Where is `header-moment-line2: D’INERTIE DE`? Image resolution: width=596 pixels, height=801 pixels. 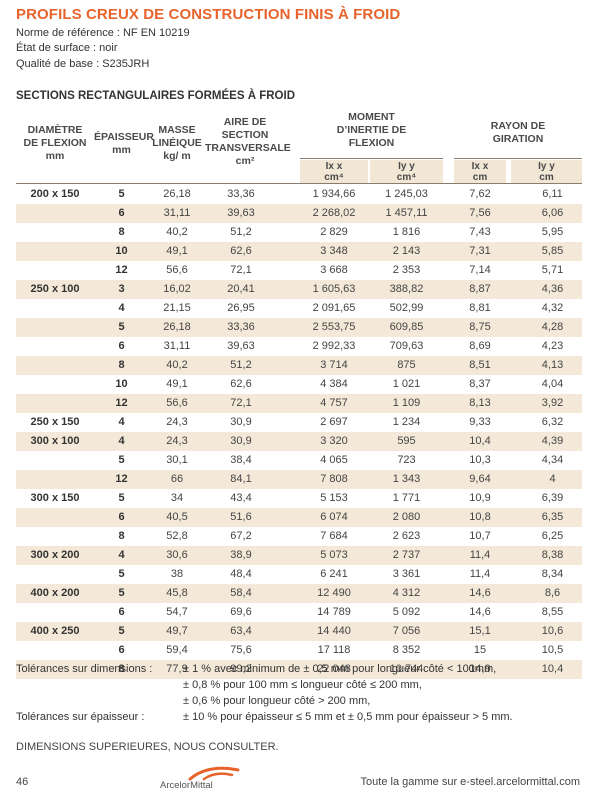
header-moment-line2: D’INERTIE DE is located at coordinates (371, 130).